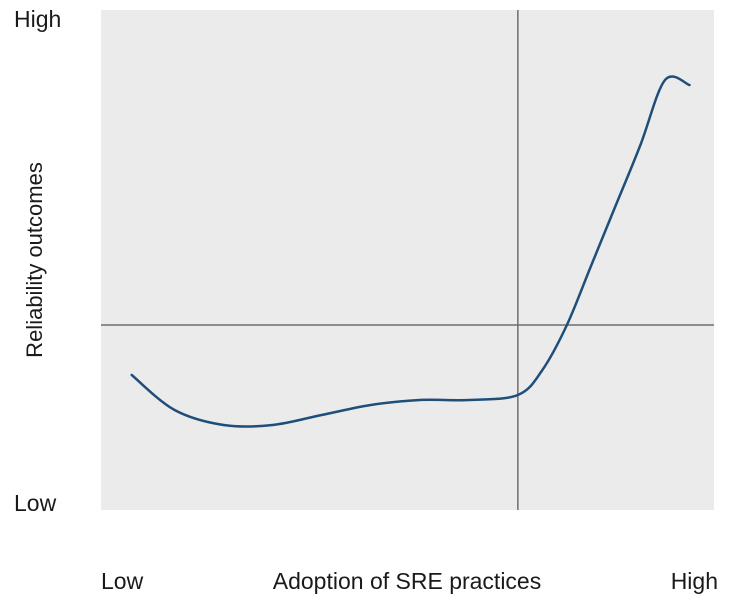 The height and width of the screenshot is (603, 729). I want to click on x-axis-label: Adoption of SRE practices, so click(407, 581).